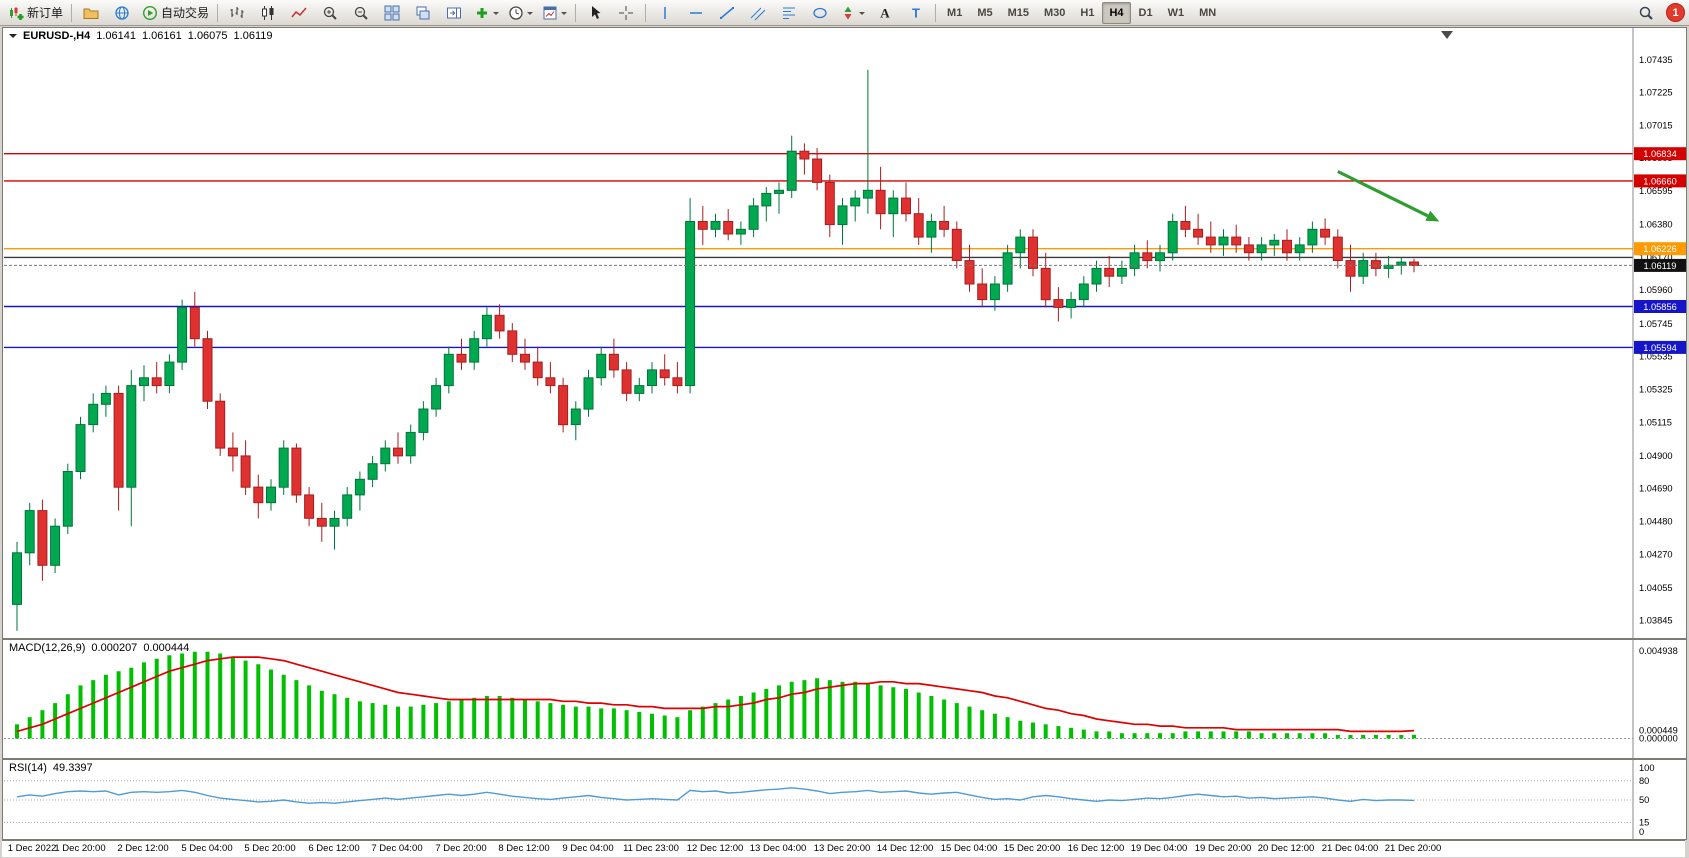 This screenshot has height=858, width=1689. Describe the element at coordinates (1644, 822) in the screenshot. I see `rsi-tick-label: 15` at that location.